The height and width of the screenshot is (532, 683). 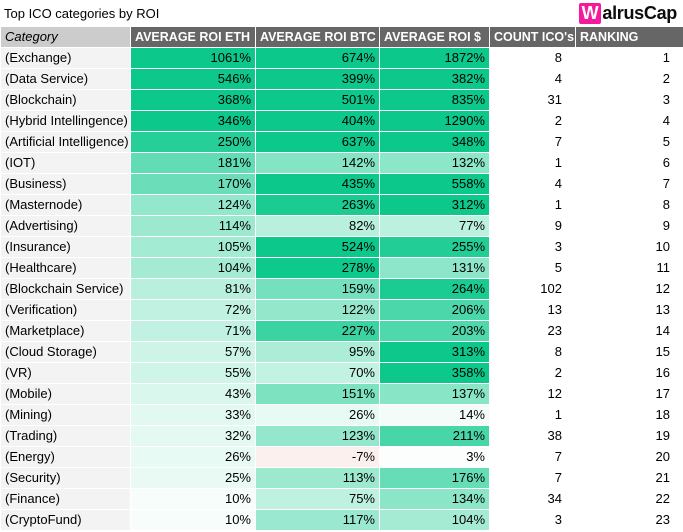 What do you see at coordinates (317, 331) in the screenshot?
I see `roi-btc-cell: 227%` at bounding box center [317, 331].